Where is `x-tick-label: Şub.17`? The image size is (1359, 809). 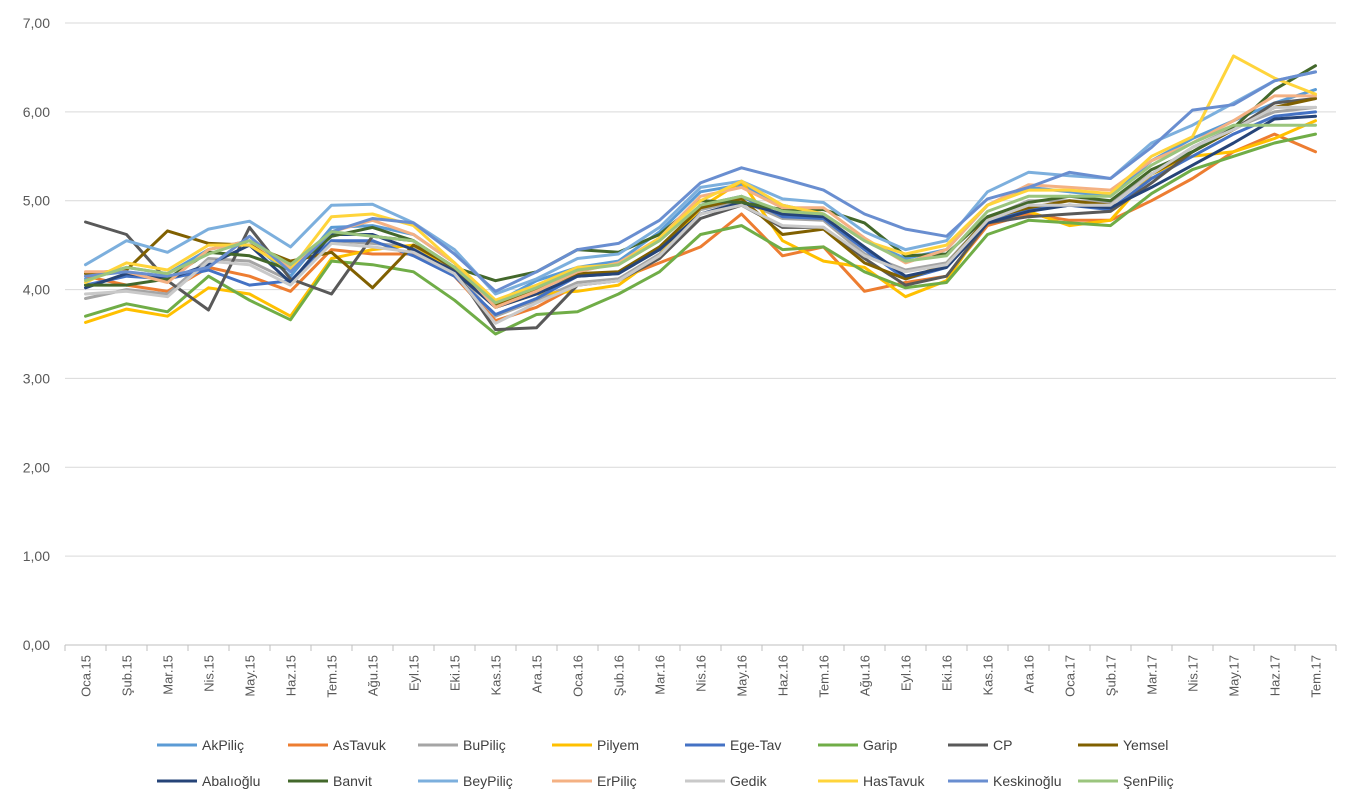 x-tick-label: Şub.17 is located at coordinates (1111, 675).